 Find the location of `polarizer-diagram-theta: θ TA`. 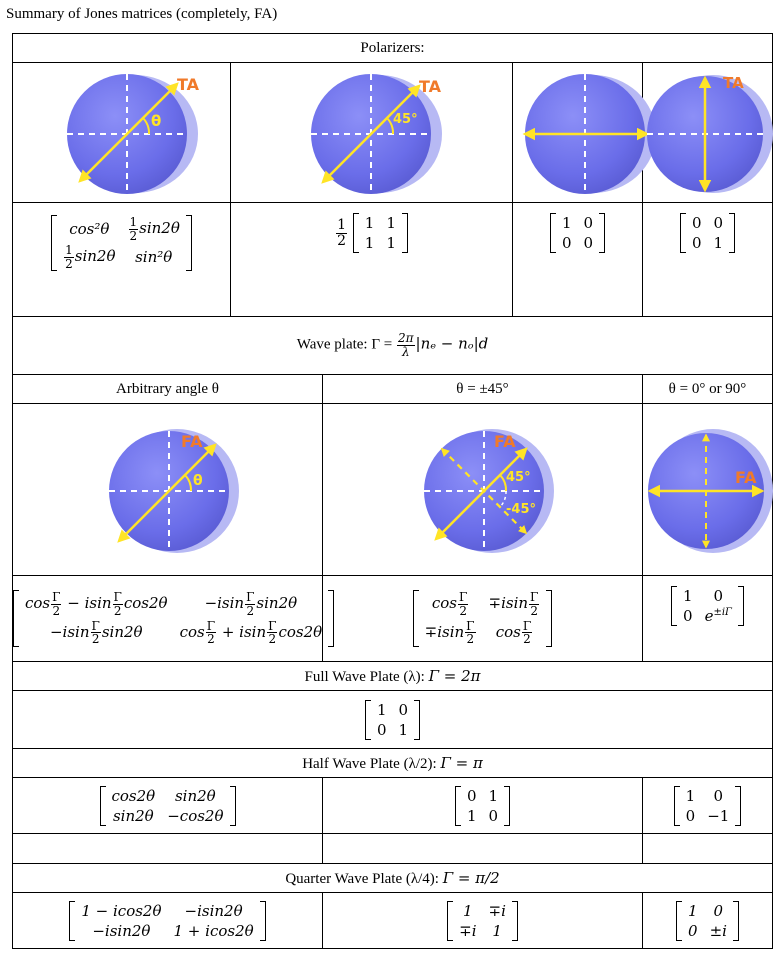

polarizer-diagram-theta: θ TA is located at coordinates (121, 132).